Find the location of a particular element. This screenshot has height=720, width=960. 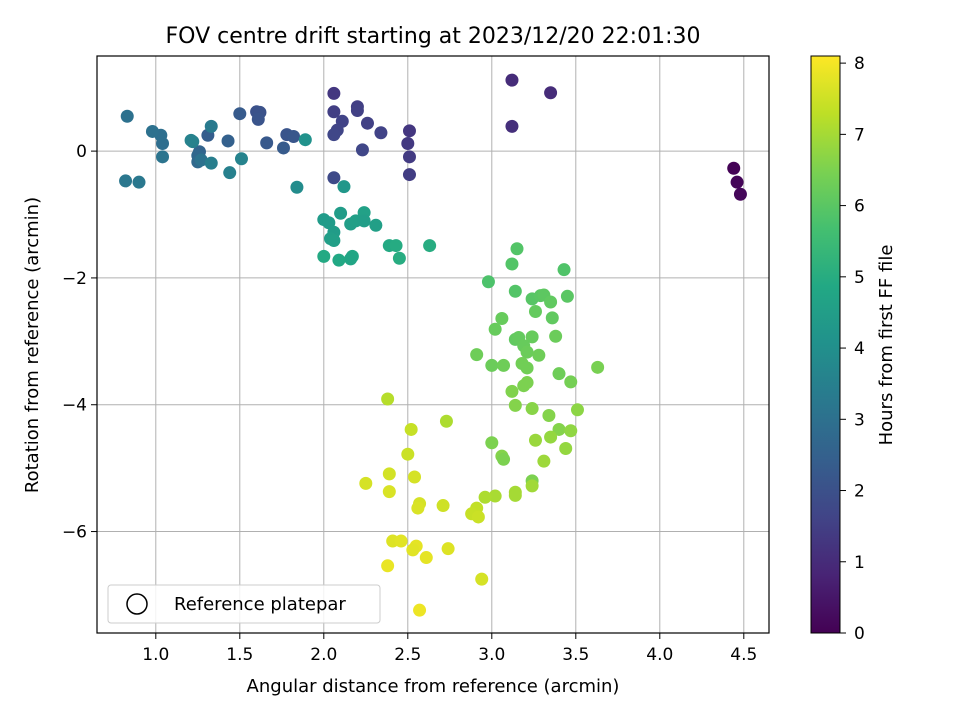

colorbar-tick-label: 3 is located at coordinates (859, 420).